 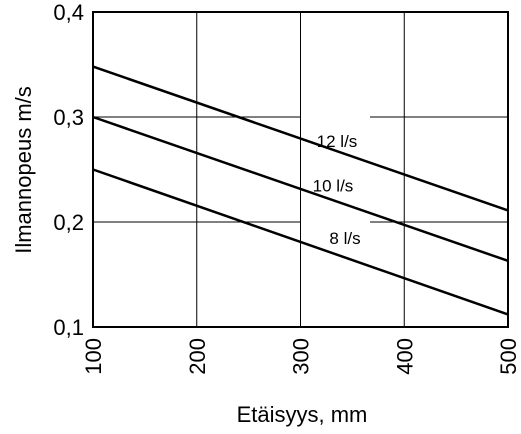 I want to click on y-tick-labels: 0,1 0,2 0,3 0,4, so click(x=68, y=170).